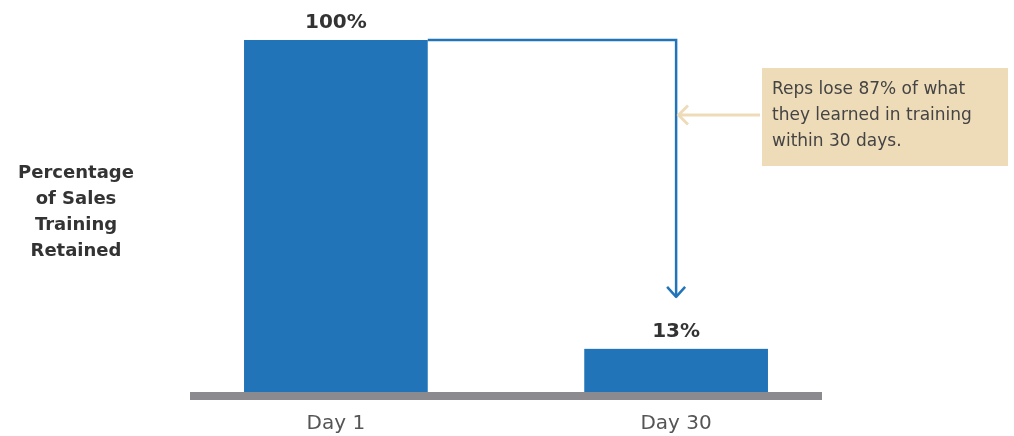 Image resolution: width=1014 pixels, height=436 pixels. I want to click on y-axis-title: Percentage of Sales Training Retained, so click(76, 210).